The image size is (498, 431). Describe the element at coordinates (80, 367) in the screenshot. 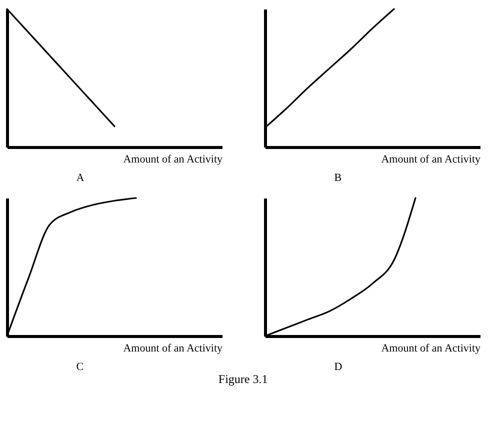

I see `text: C` at that location.